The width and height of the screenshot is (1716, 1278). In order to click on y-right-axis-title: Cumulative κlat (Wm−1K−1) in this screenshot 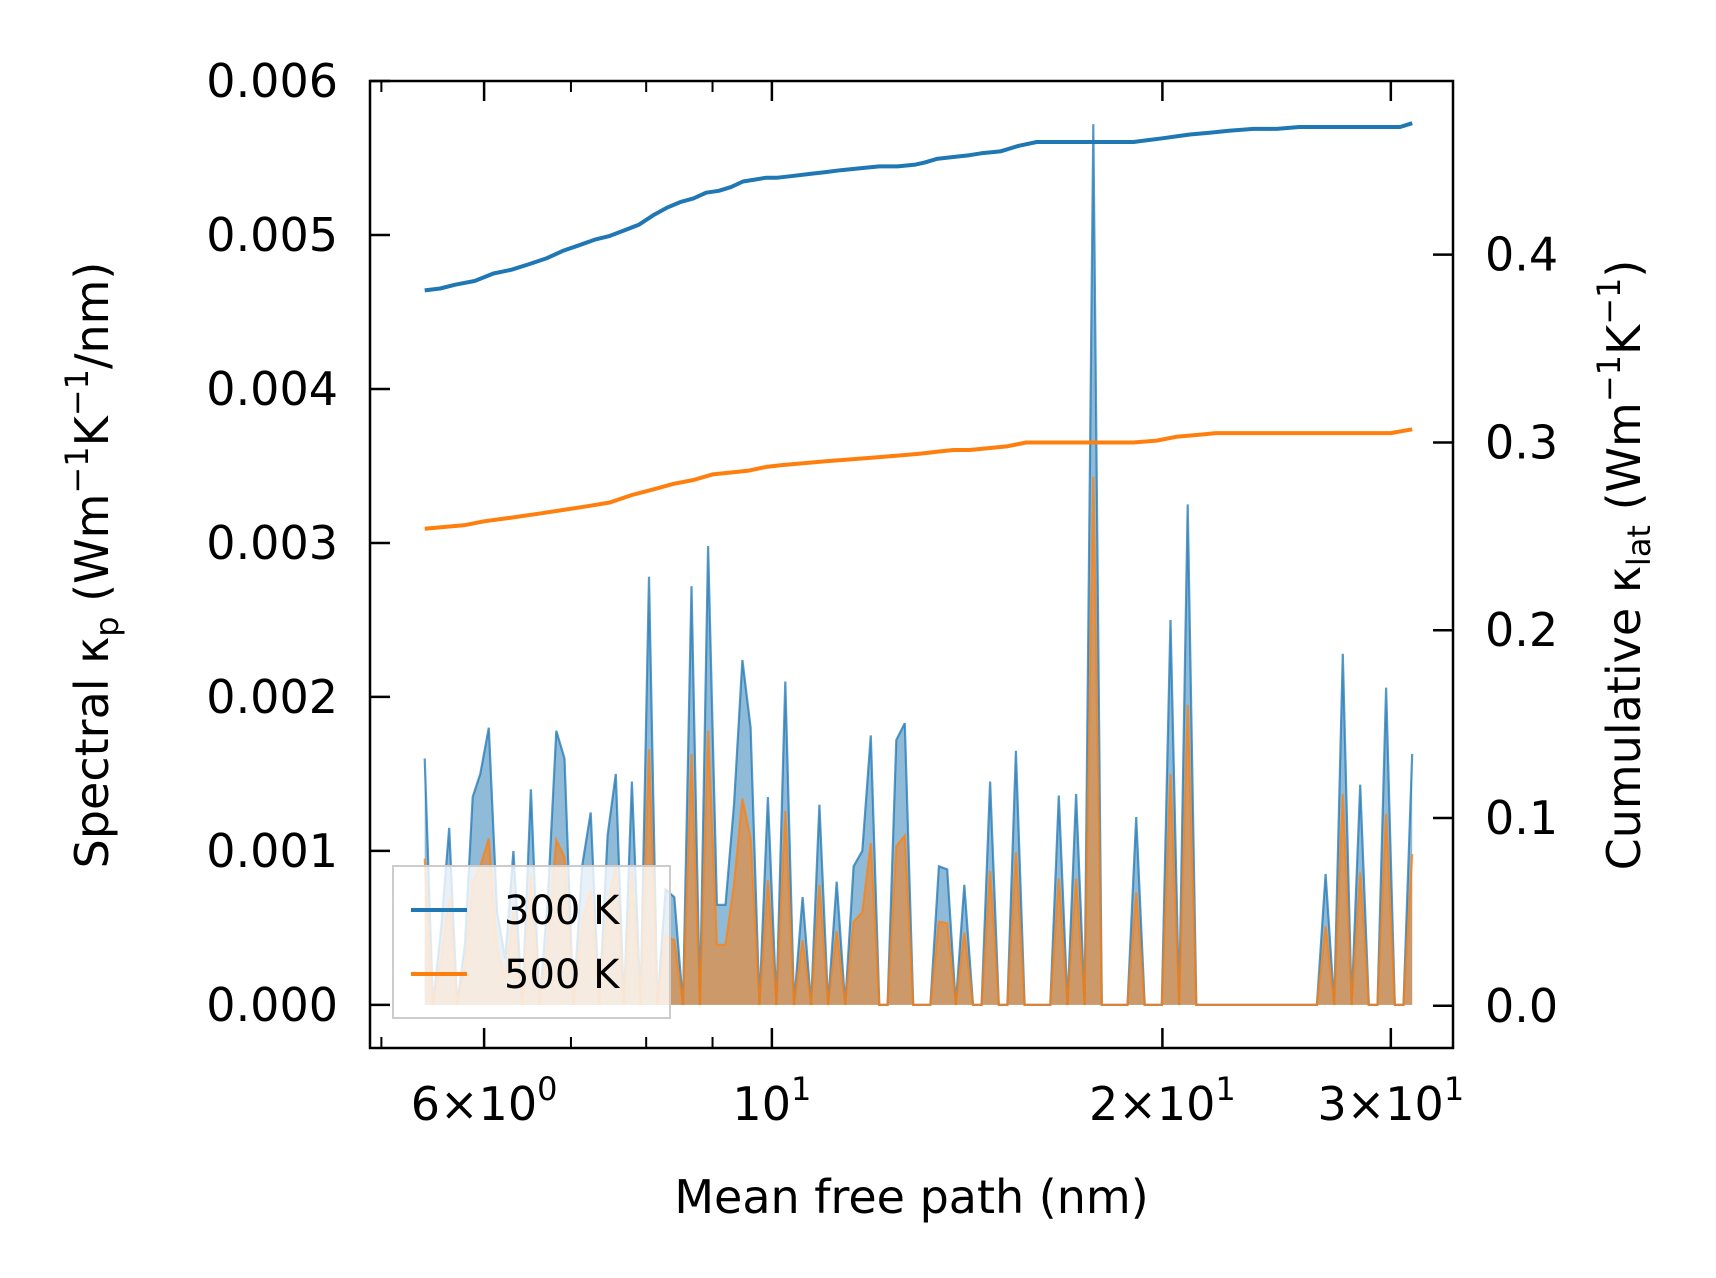, I will do `click(1624, 565)`.